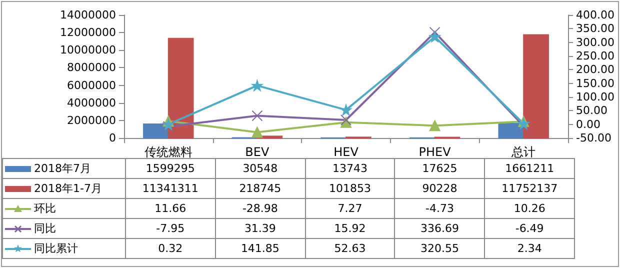  Describe the element at coordinates (171, 228) in the screenshot. I see `data-label: -7.95` at that location.